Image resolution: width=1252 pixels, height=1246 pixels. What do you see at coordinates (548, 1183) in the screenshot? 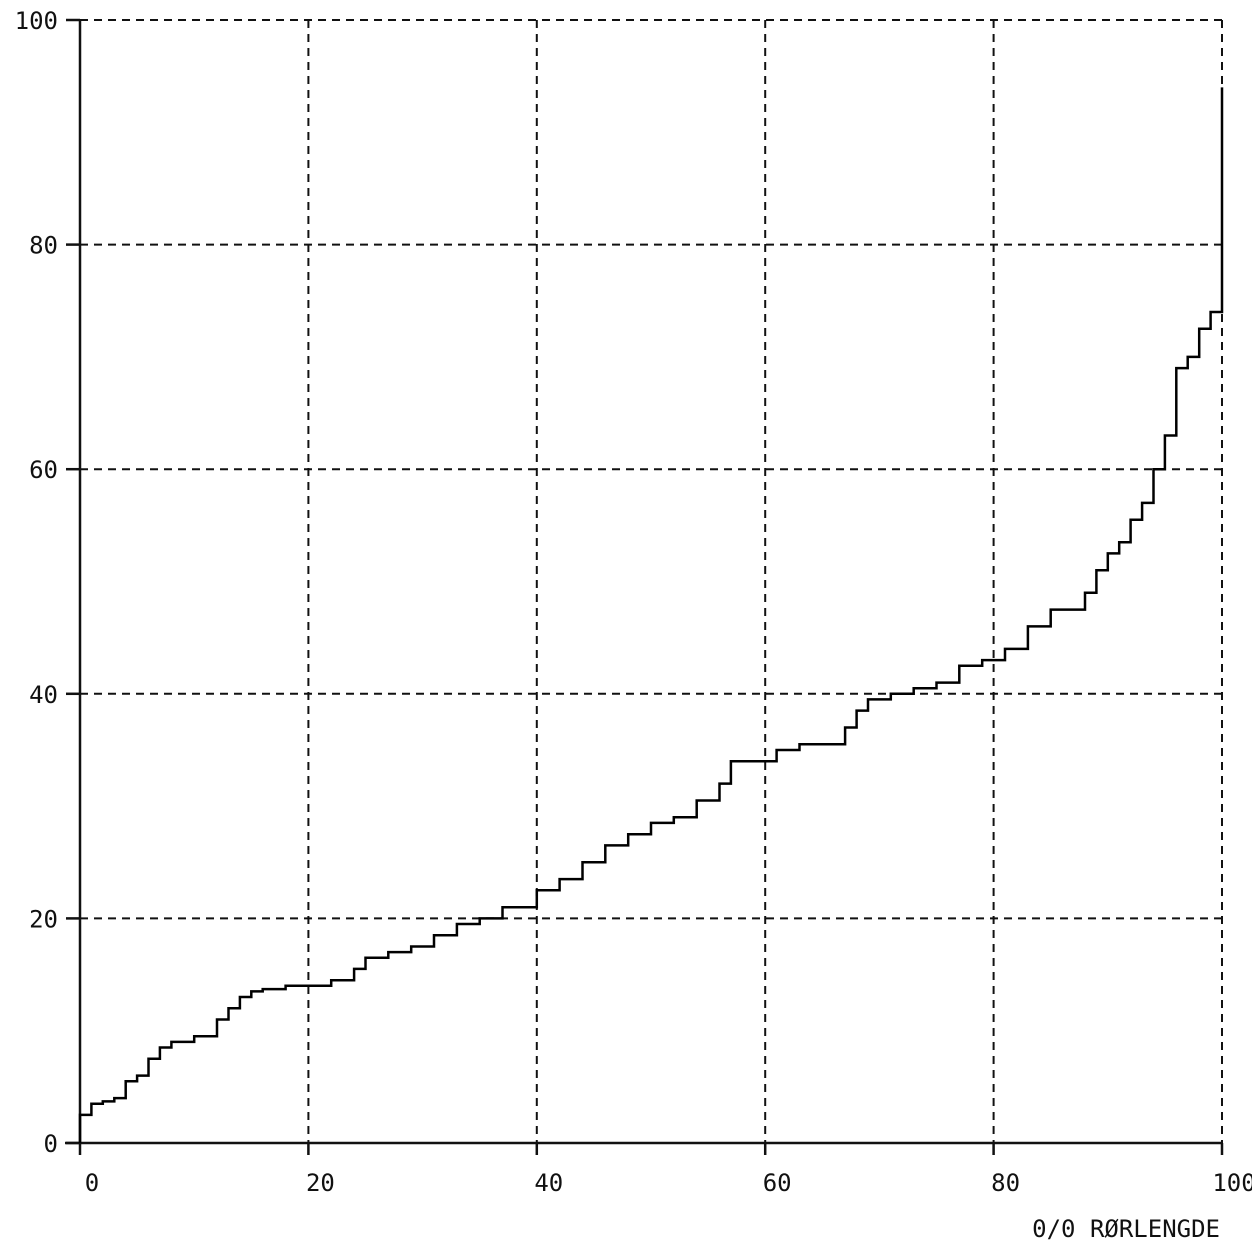
I see `x-tick-label-40: 40` at bounding box center [548, 1183].